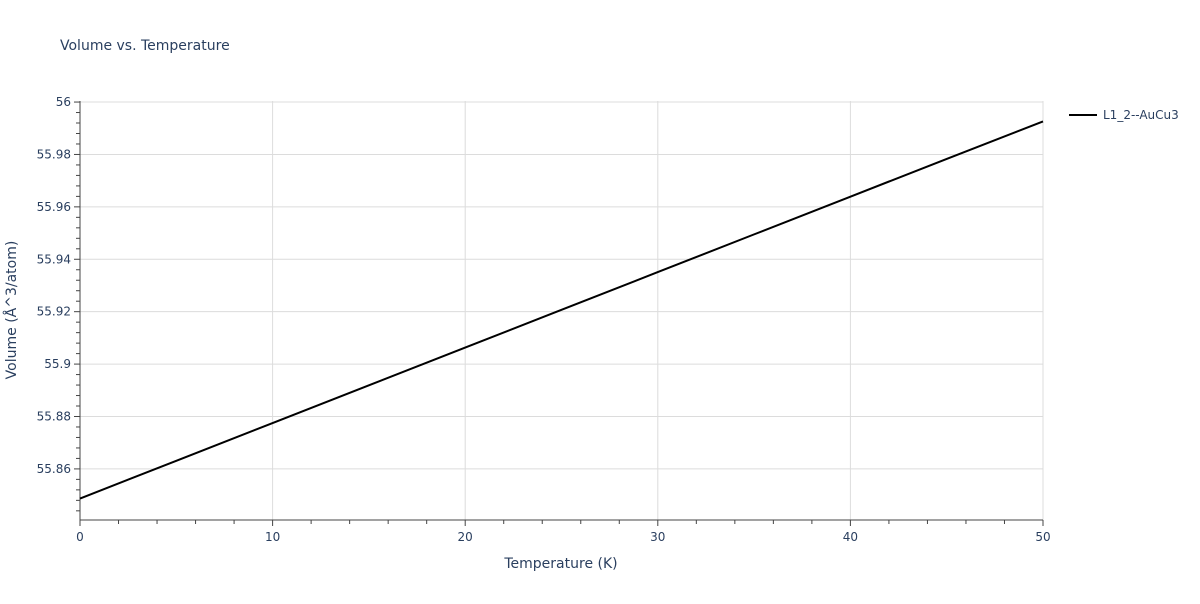  Describe the element at coordinates (145, 46) in the screenshot. I see `chart-title: Volume vs. Temperature` at that location.